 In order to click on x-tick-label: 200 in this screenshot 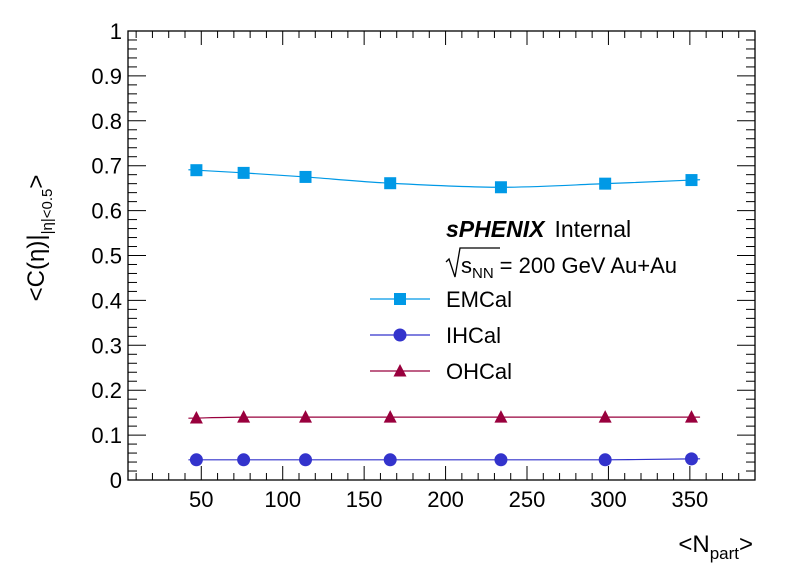, I will do `click(445, 499)`.